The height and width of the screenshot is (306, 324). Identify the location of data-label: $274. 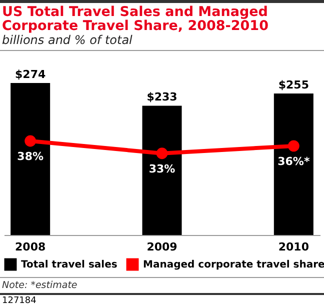
(30, 74).